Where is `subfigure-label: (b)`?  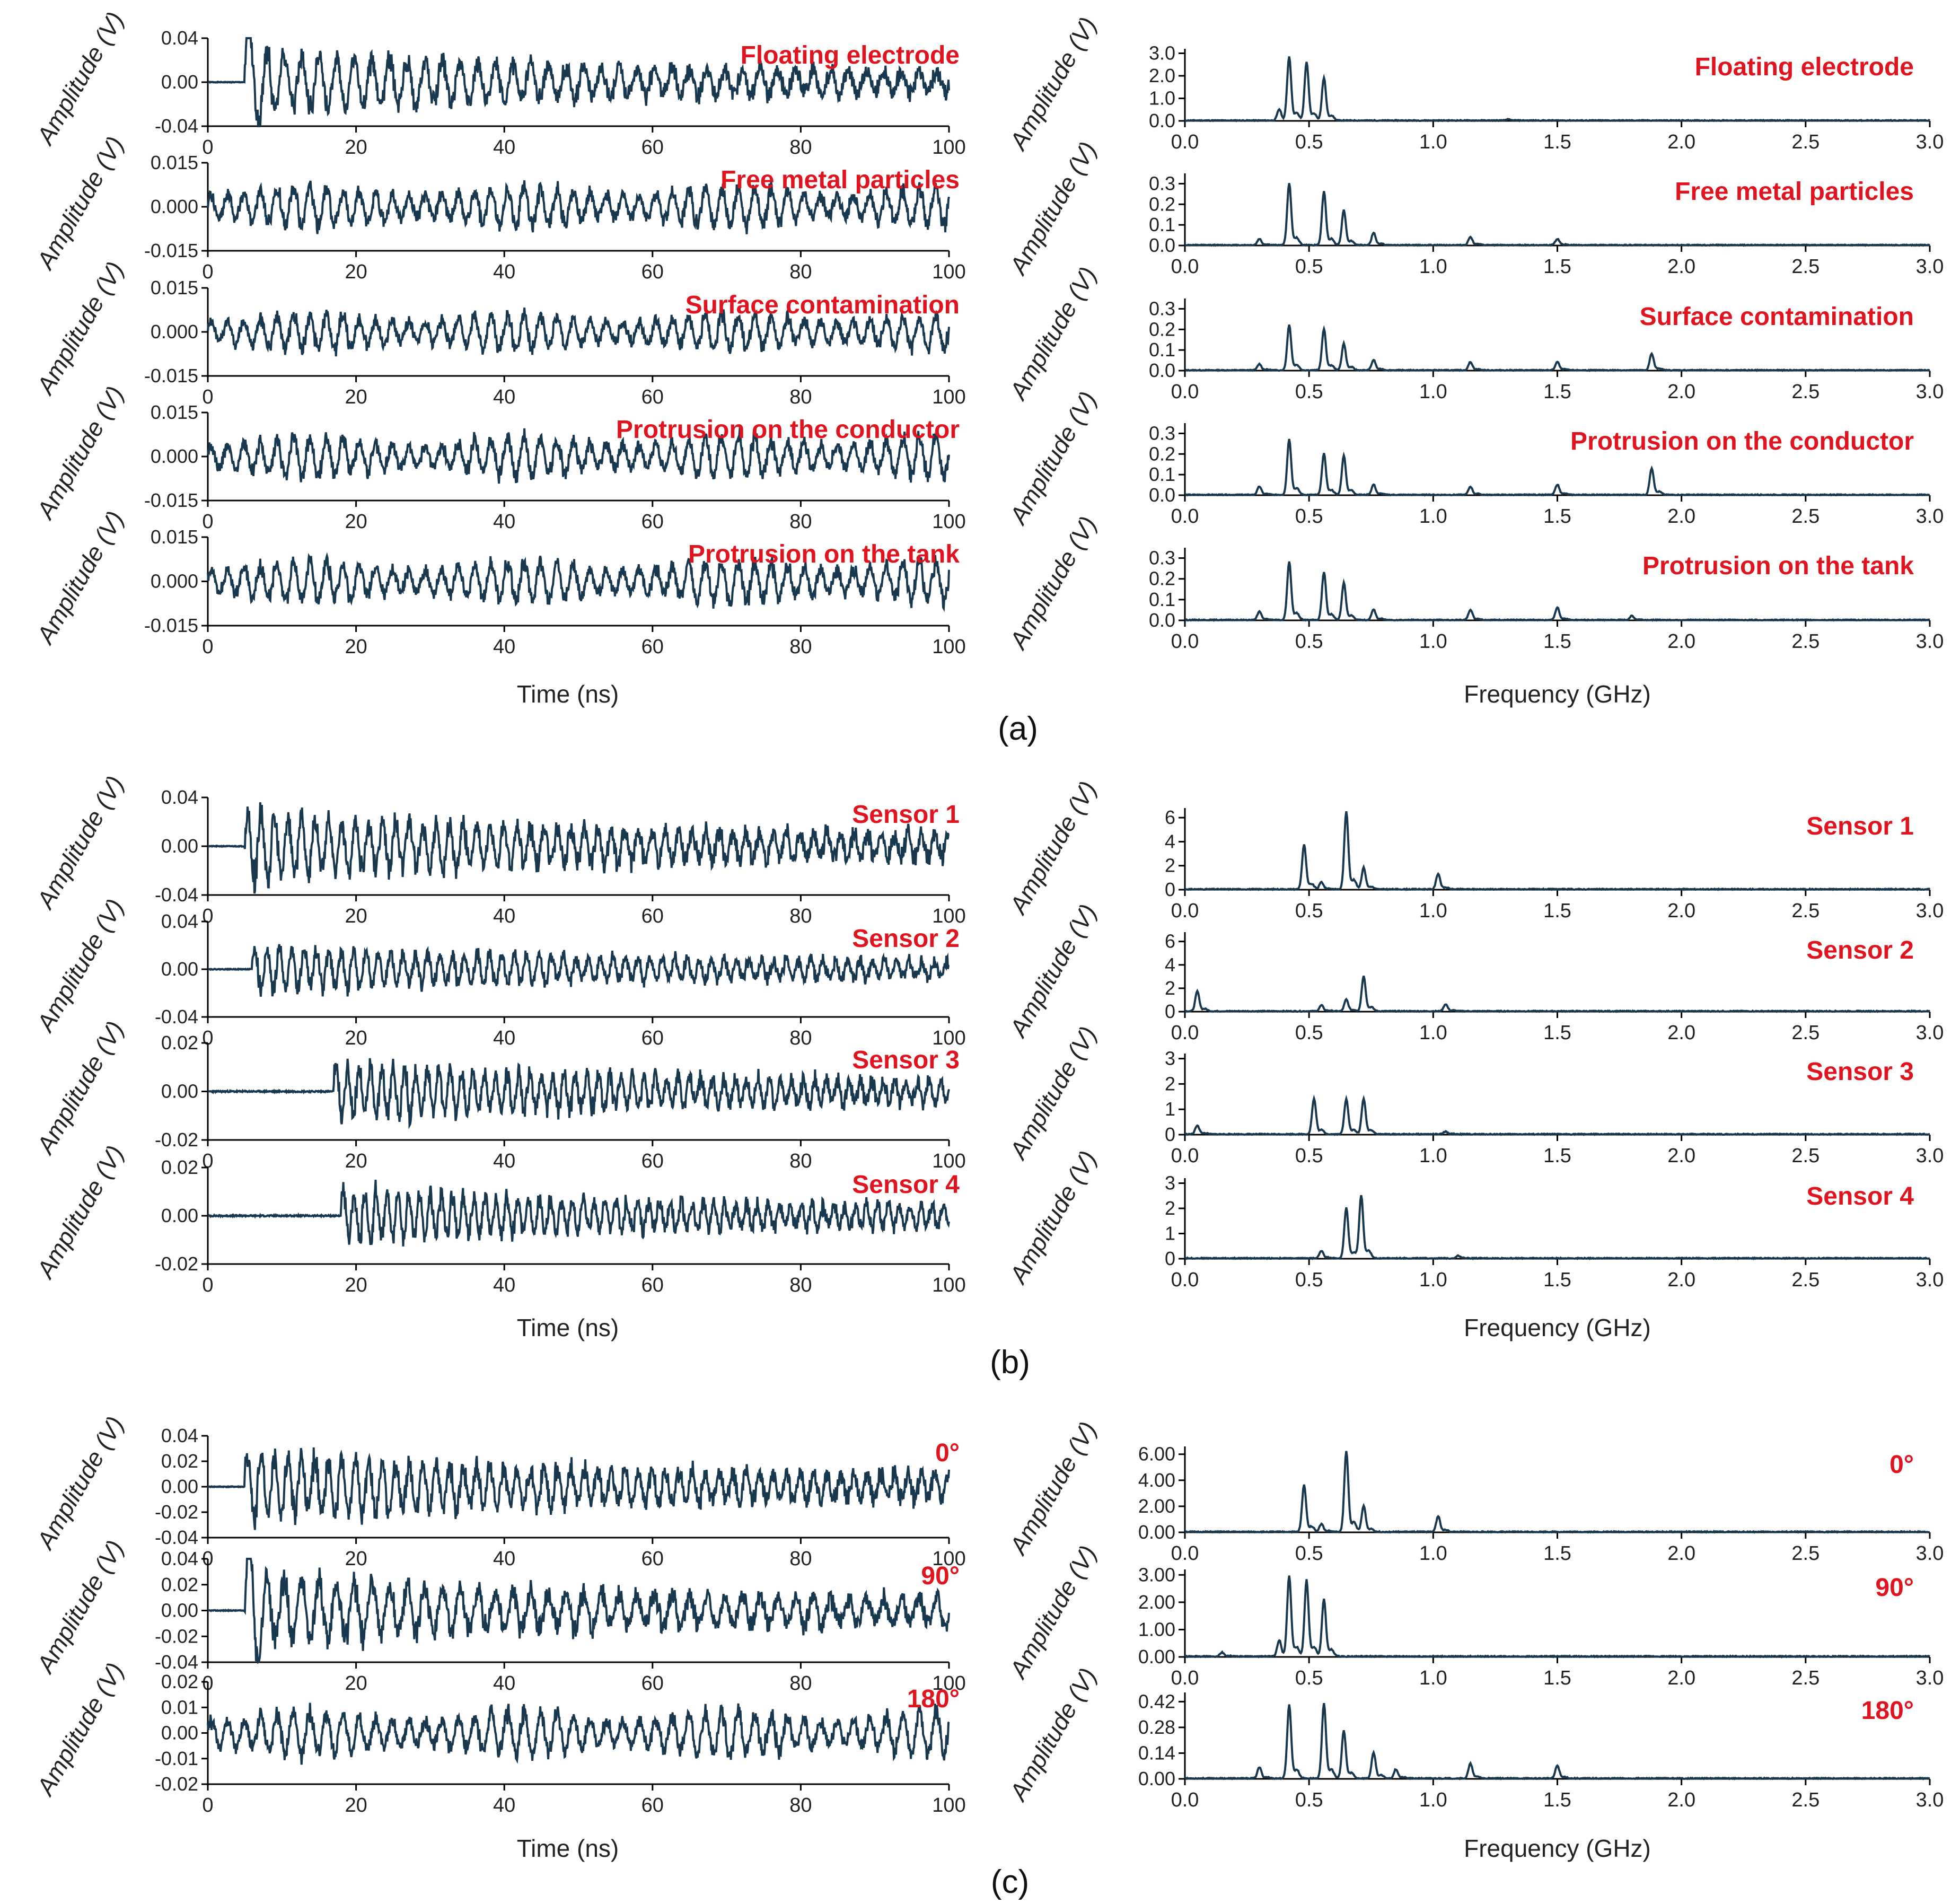 subfigure-label: (b) is located at coordinates (1010, 1362).